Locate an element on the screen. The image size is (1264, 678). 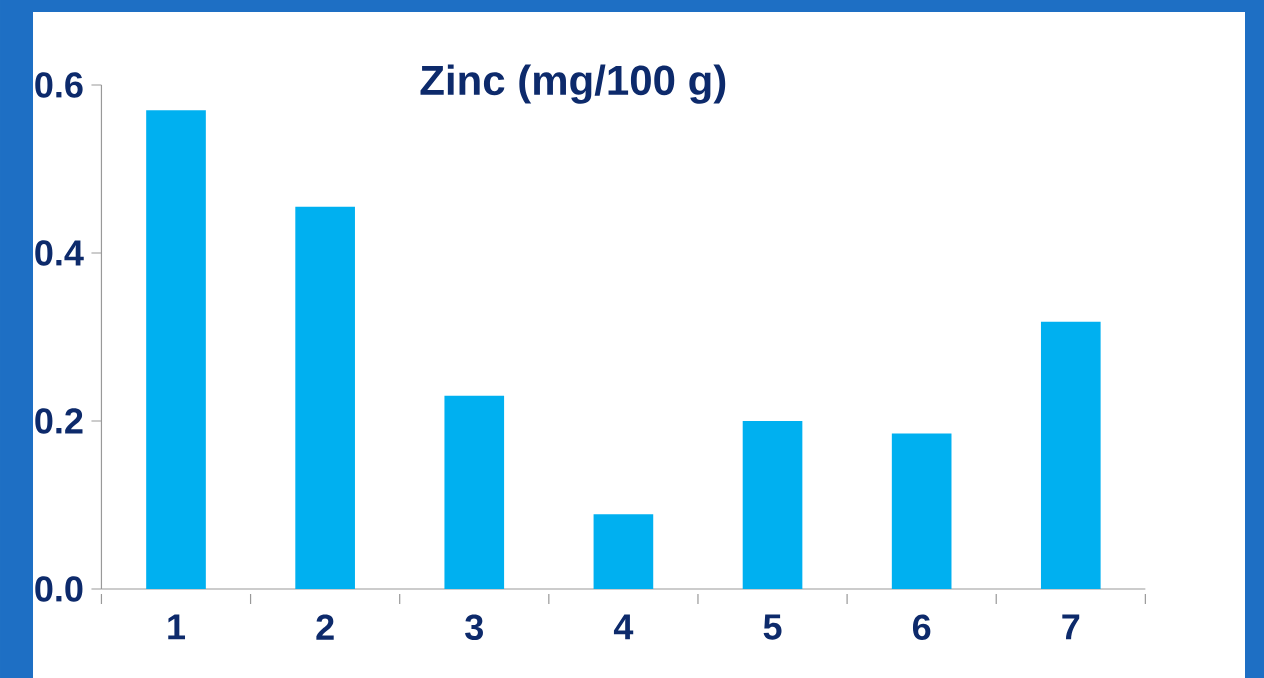
x-tick-label: 1 is located at coordinates (177, 627).